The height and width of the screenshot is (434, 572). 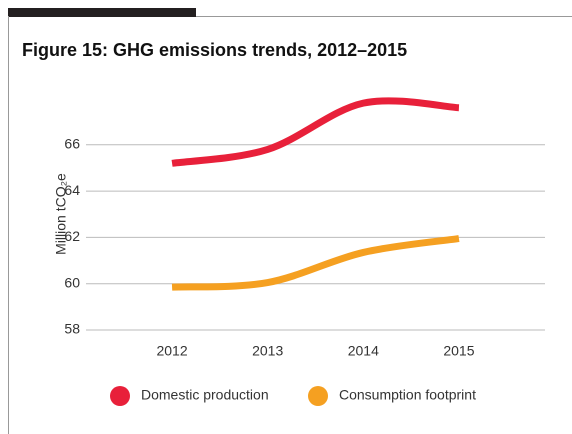 I want to click on header-bar, so click(x=102, y=12).